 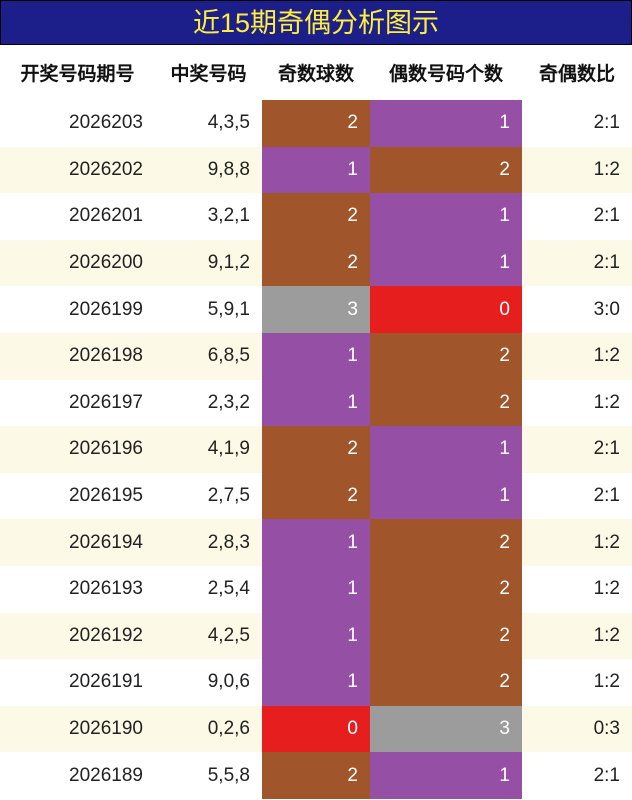 What do you see at coordinates (106, 682) in the screenshot?
I see `issue-number: 2026191` at bounding box center [106, 682].